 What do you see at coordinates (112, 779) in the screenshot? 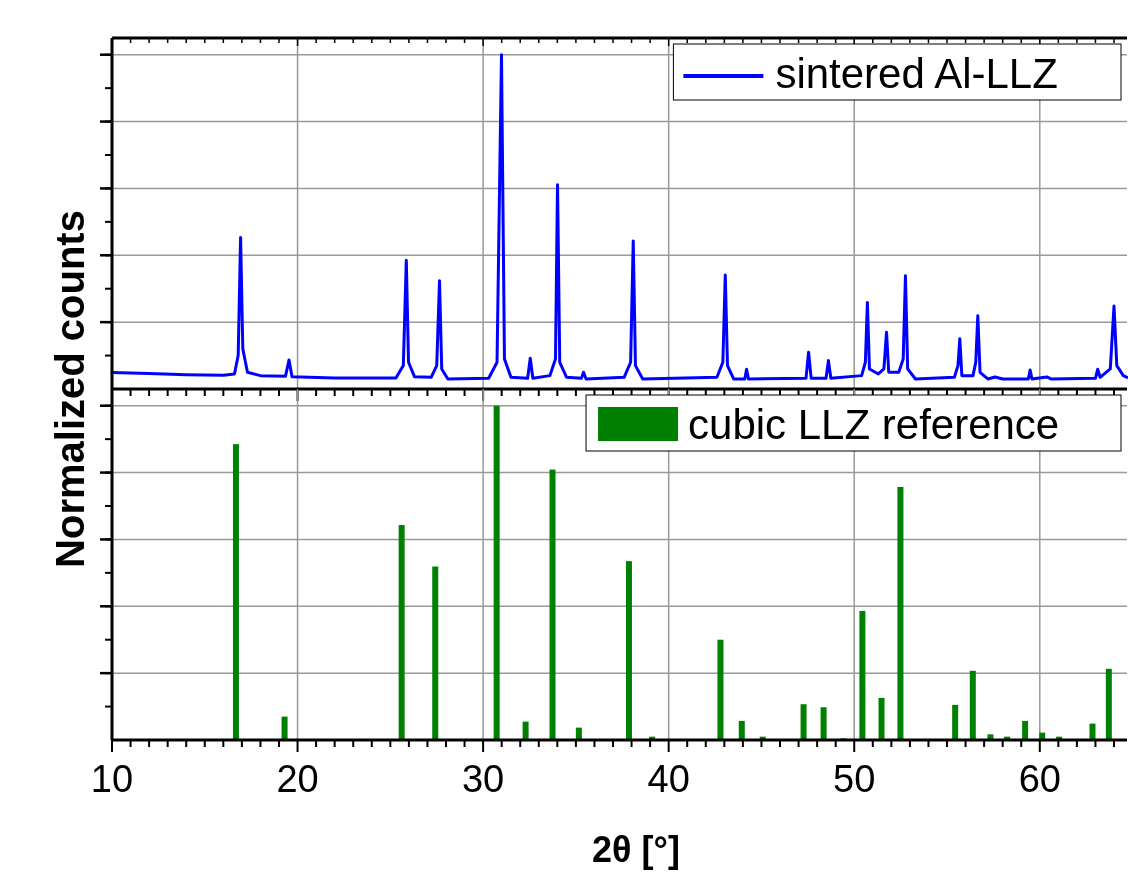
I see `x-tick-label: 10` at bounding box center [112, 779].